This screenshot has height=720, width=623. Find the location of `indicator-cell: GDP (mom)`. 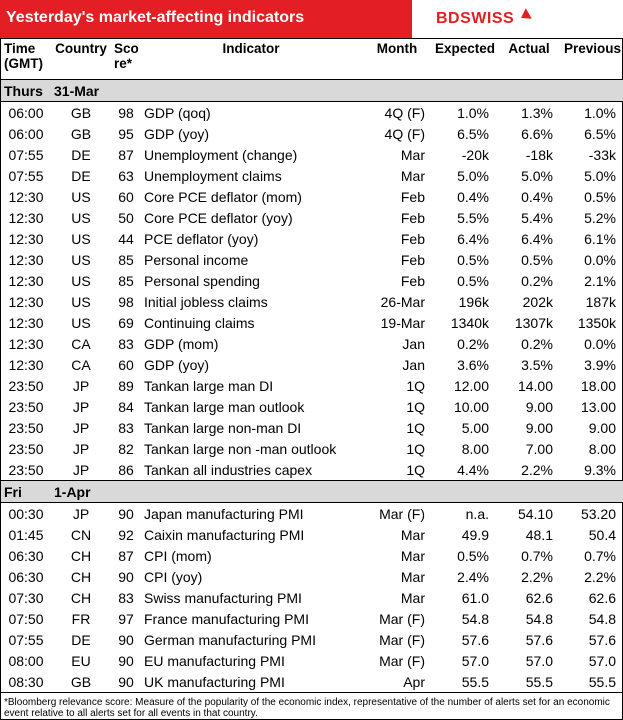

indicator-cell: GDP (mom) is located at coordinates (181, 343).